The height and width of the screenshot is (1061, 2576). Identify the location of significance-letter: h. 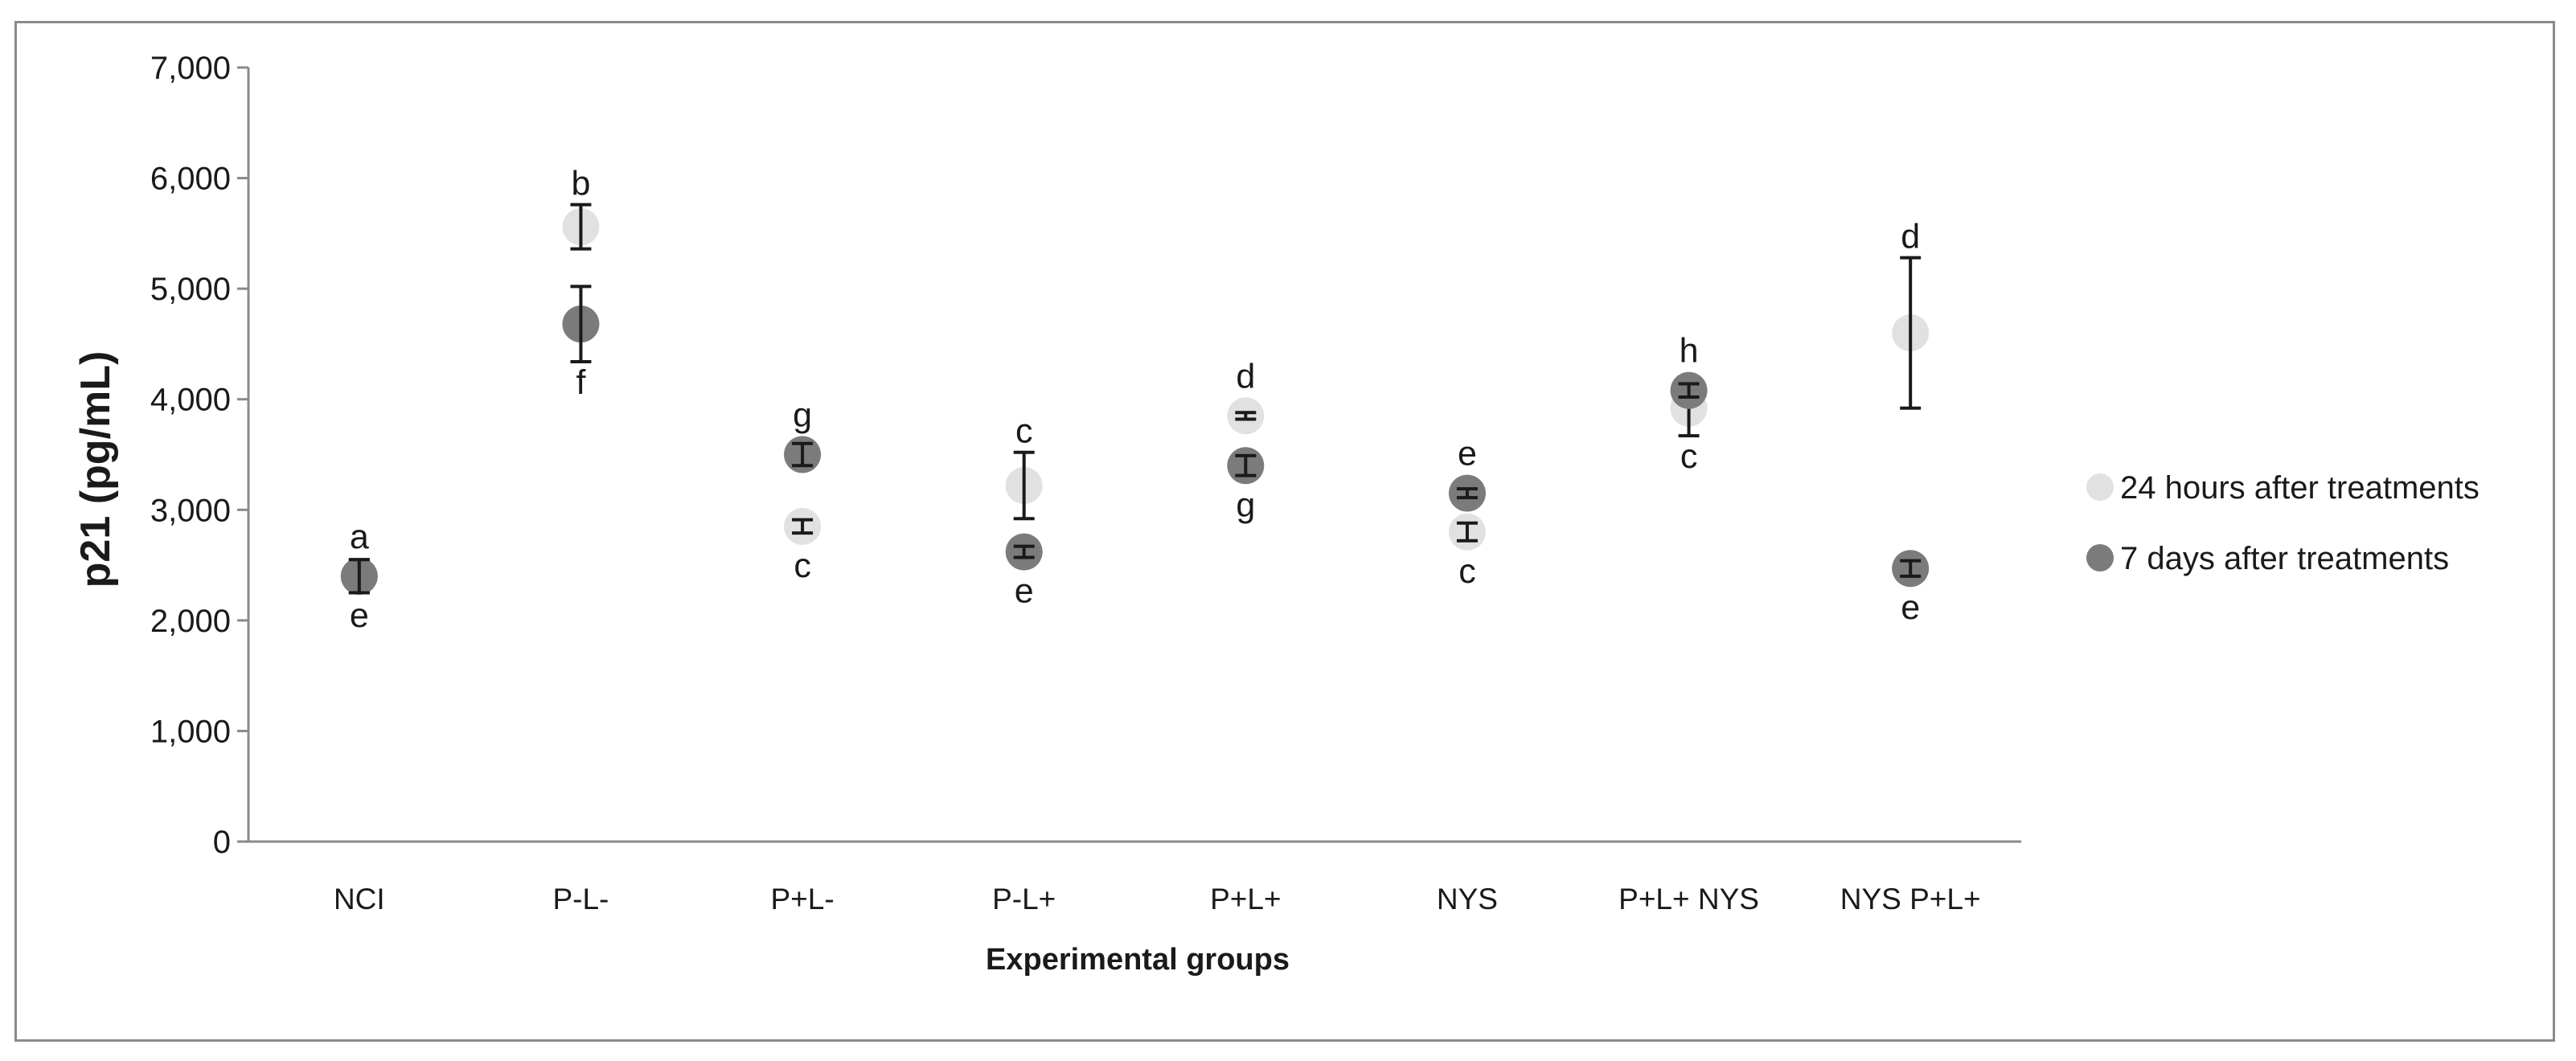
(1689, 351).